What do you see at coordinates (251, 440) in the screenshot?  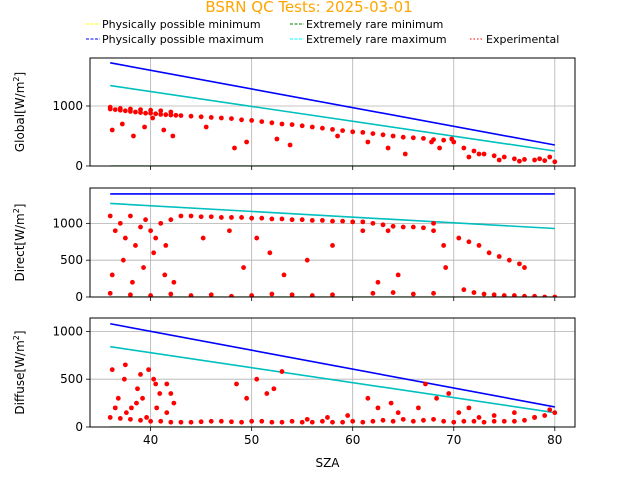 I see `x-tick-label: 50` at bounding box center [251, 440].